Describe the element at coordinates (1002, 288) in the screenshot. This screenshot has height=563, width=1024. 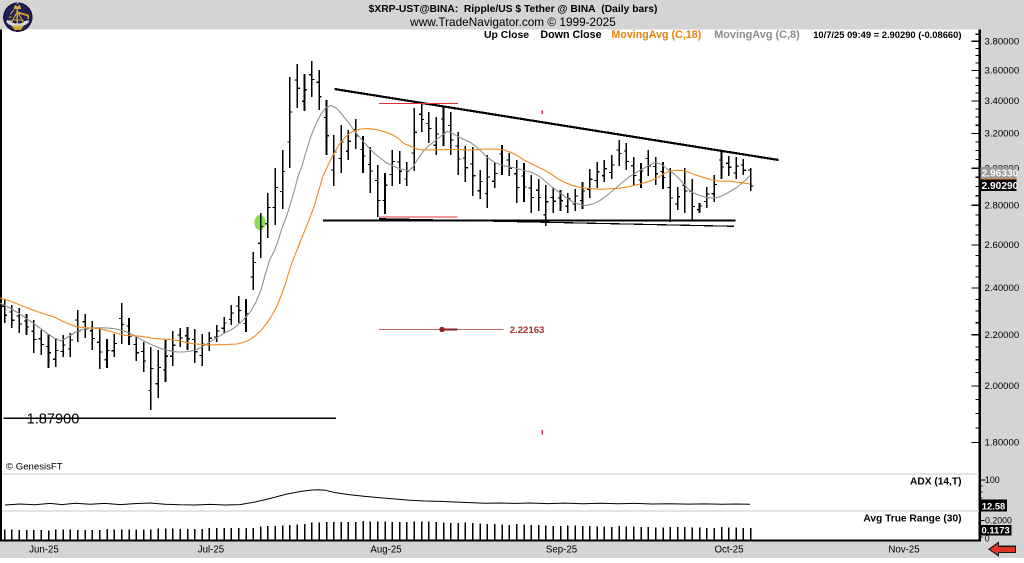
I see `svg-text: 2.40000` at that location.